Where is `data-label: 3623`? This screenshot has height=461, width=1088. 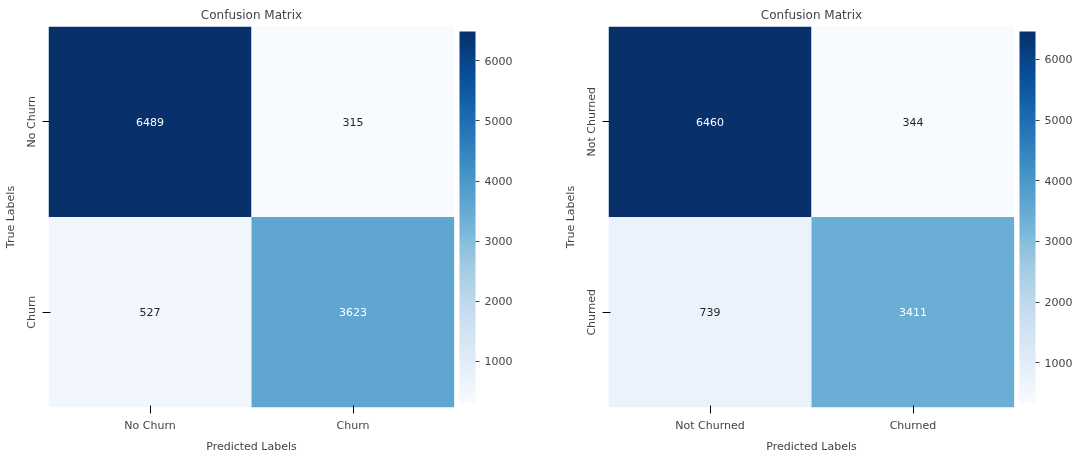
data-label: 3623 is located at coordinates (353, 313).